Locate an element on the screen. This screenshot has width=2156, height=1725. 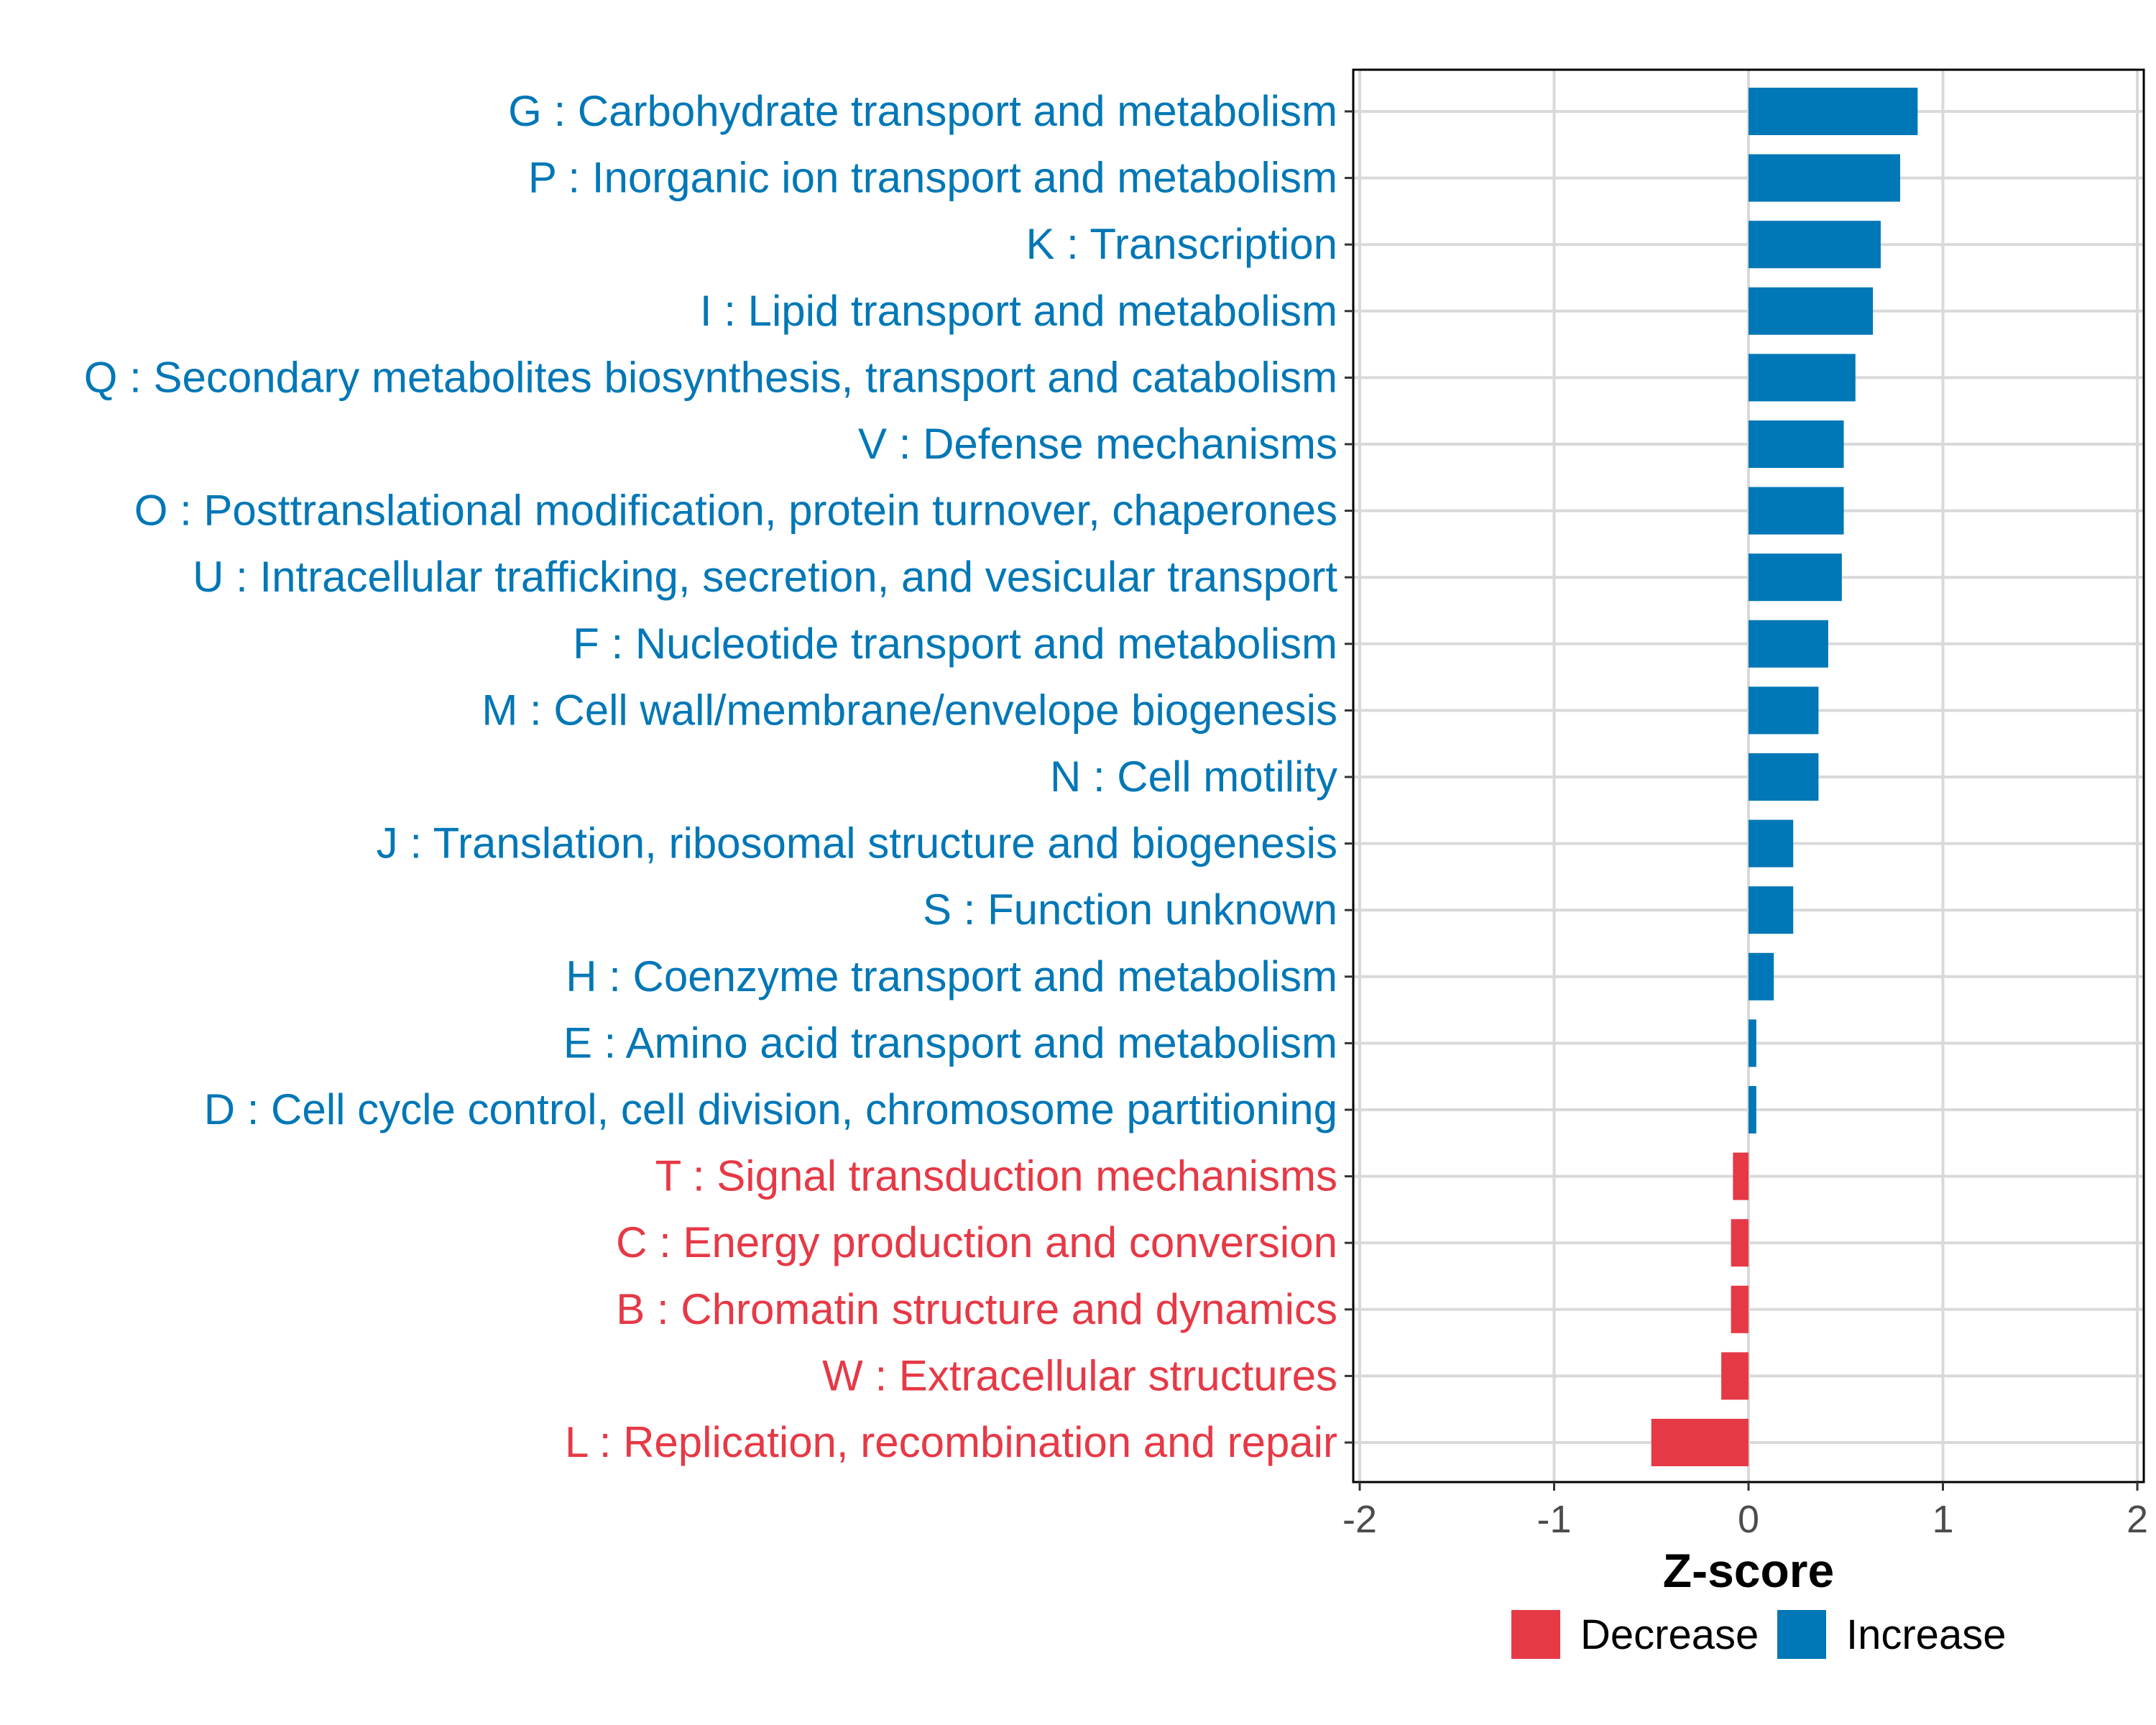
category-label: B : Chromatin structure and dynamics is located at coordinates (977, 1309).